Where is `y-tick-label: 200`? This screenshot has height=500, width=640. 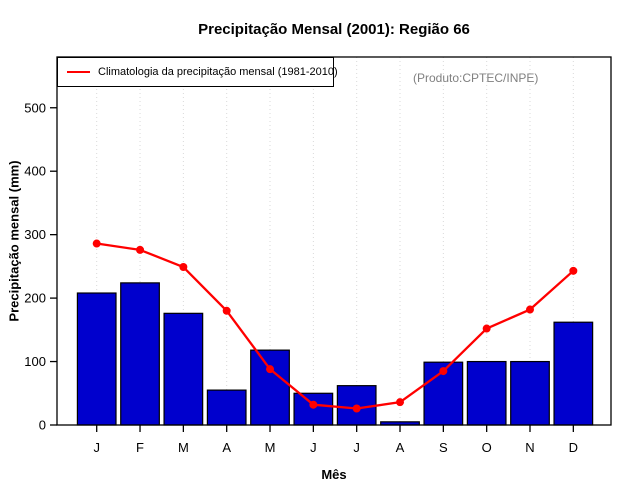 y-tick-label: 200 is located at coordinates (35, 298).